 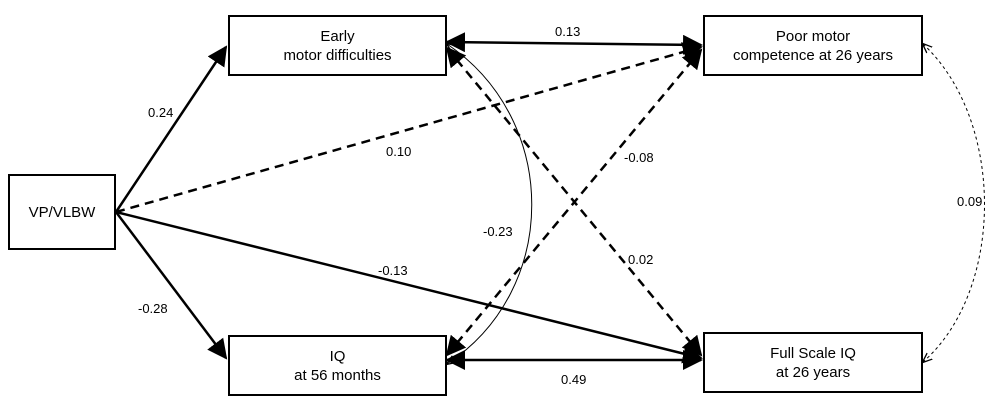 What do you see at coordinates (337, 356) in the screenshot?
I see `node-iq-56-line1: IQ` at bounding box center [337, 356].